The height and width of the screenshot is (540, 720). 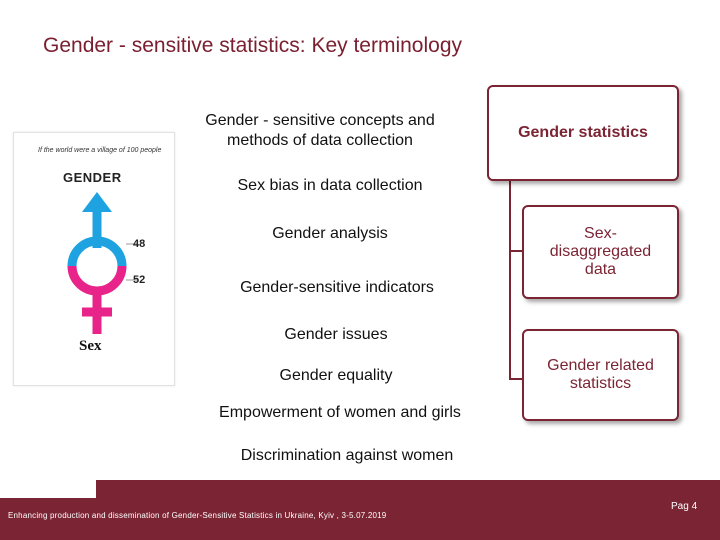 What do you see at coordinates (337, 287) in the screenshot?
I see `term-gender-indicators: Gender-sensitive indicators` at bounding box center [337, 287].